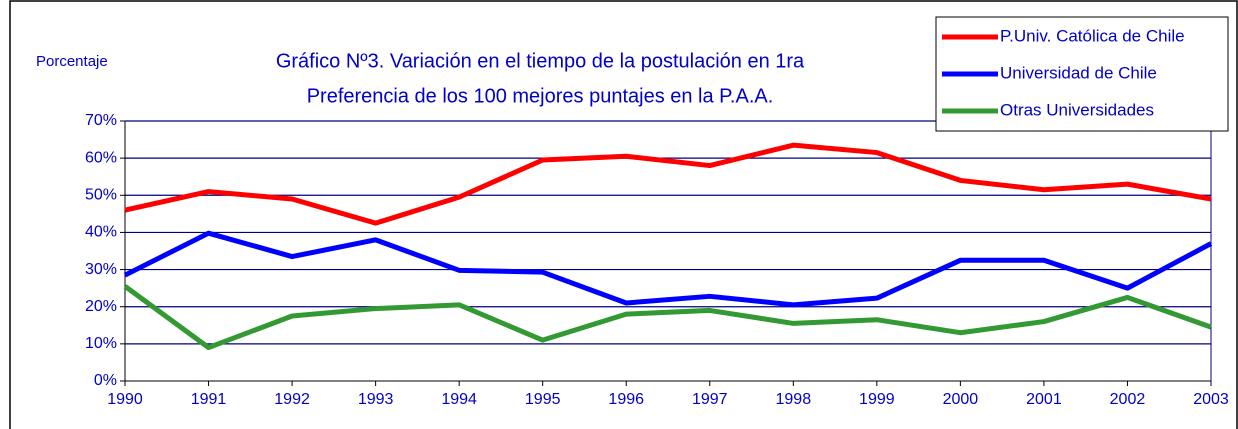 This screenshot has height=429, width=1238. What do you see at coordinates (209, 399) in the screenshot?
I see `x-tick-label: 1991` at bounding box center [209, 399].